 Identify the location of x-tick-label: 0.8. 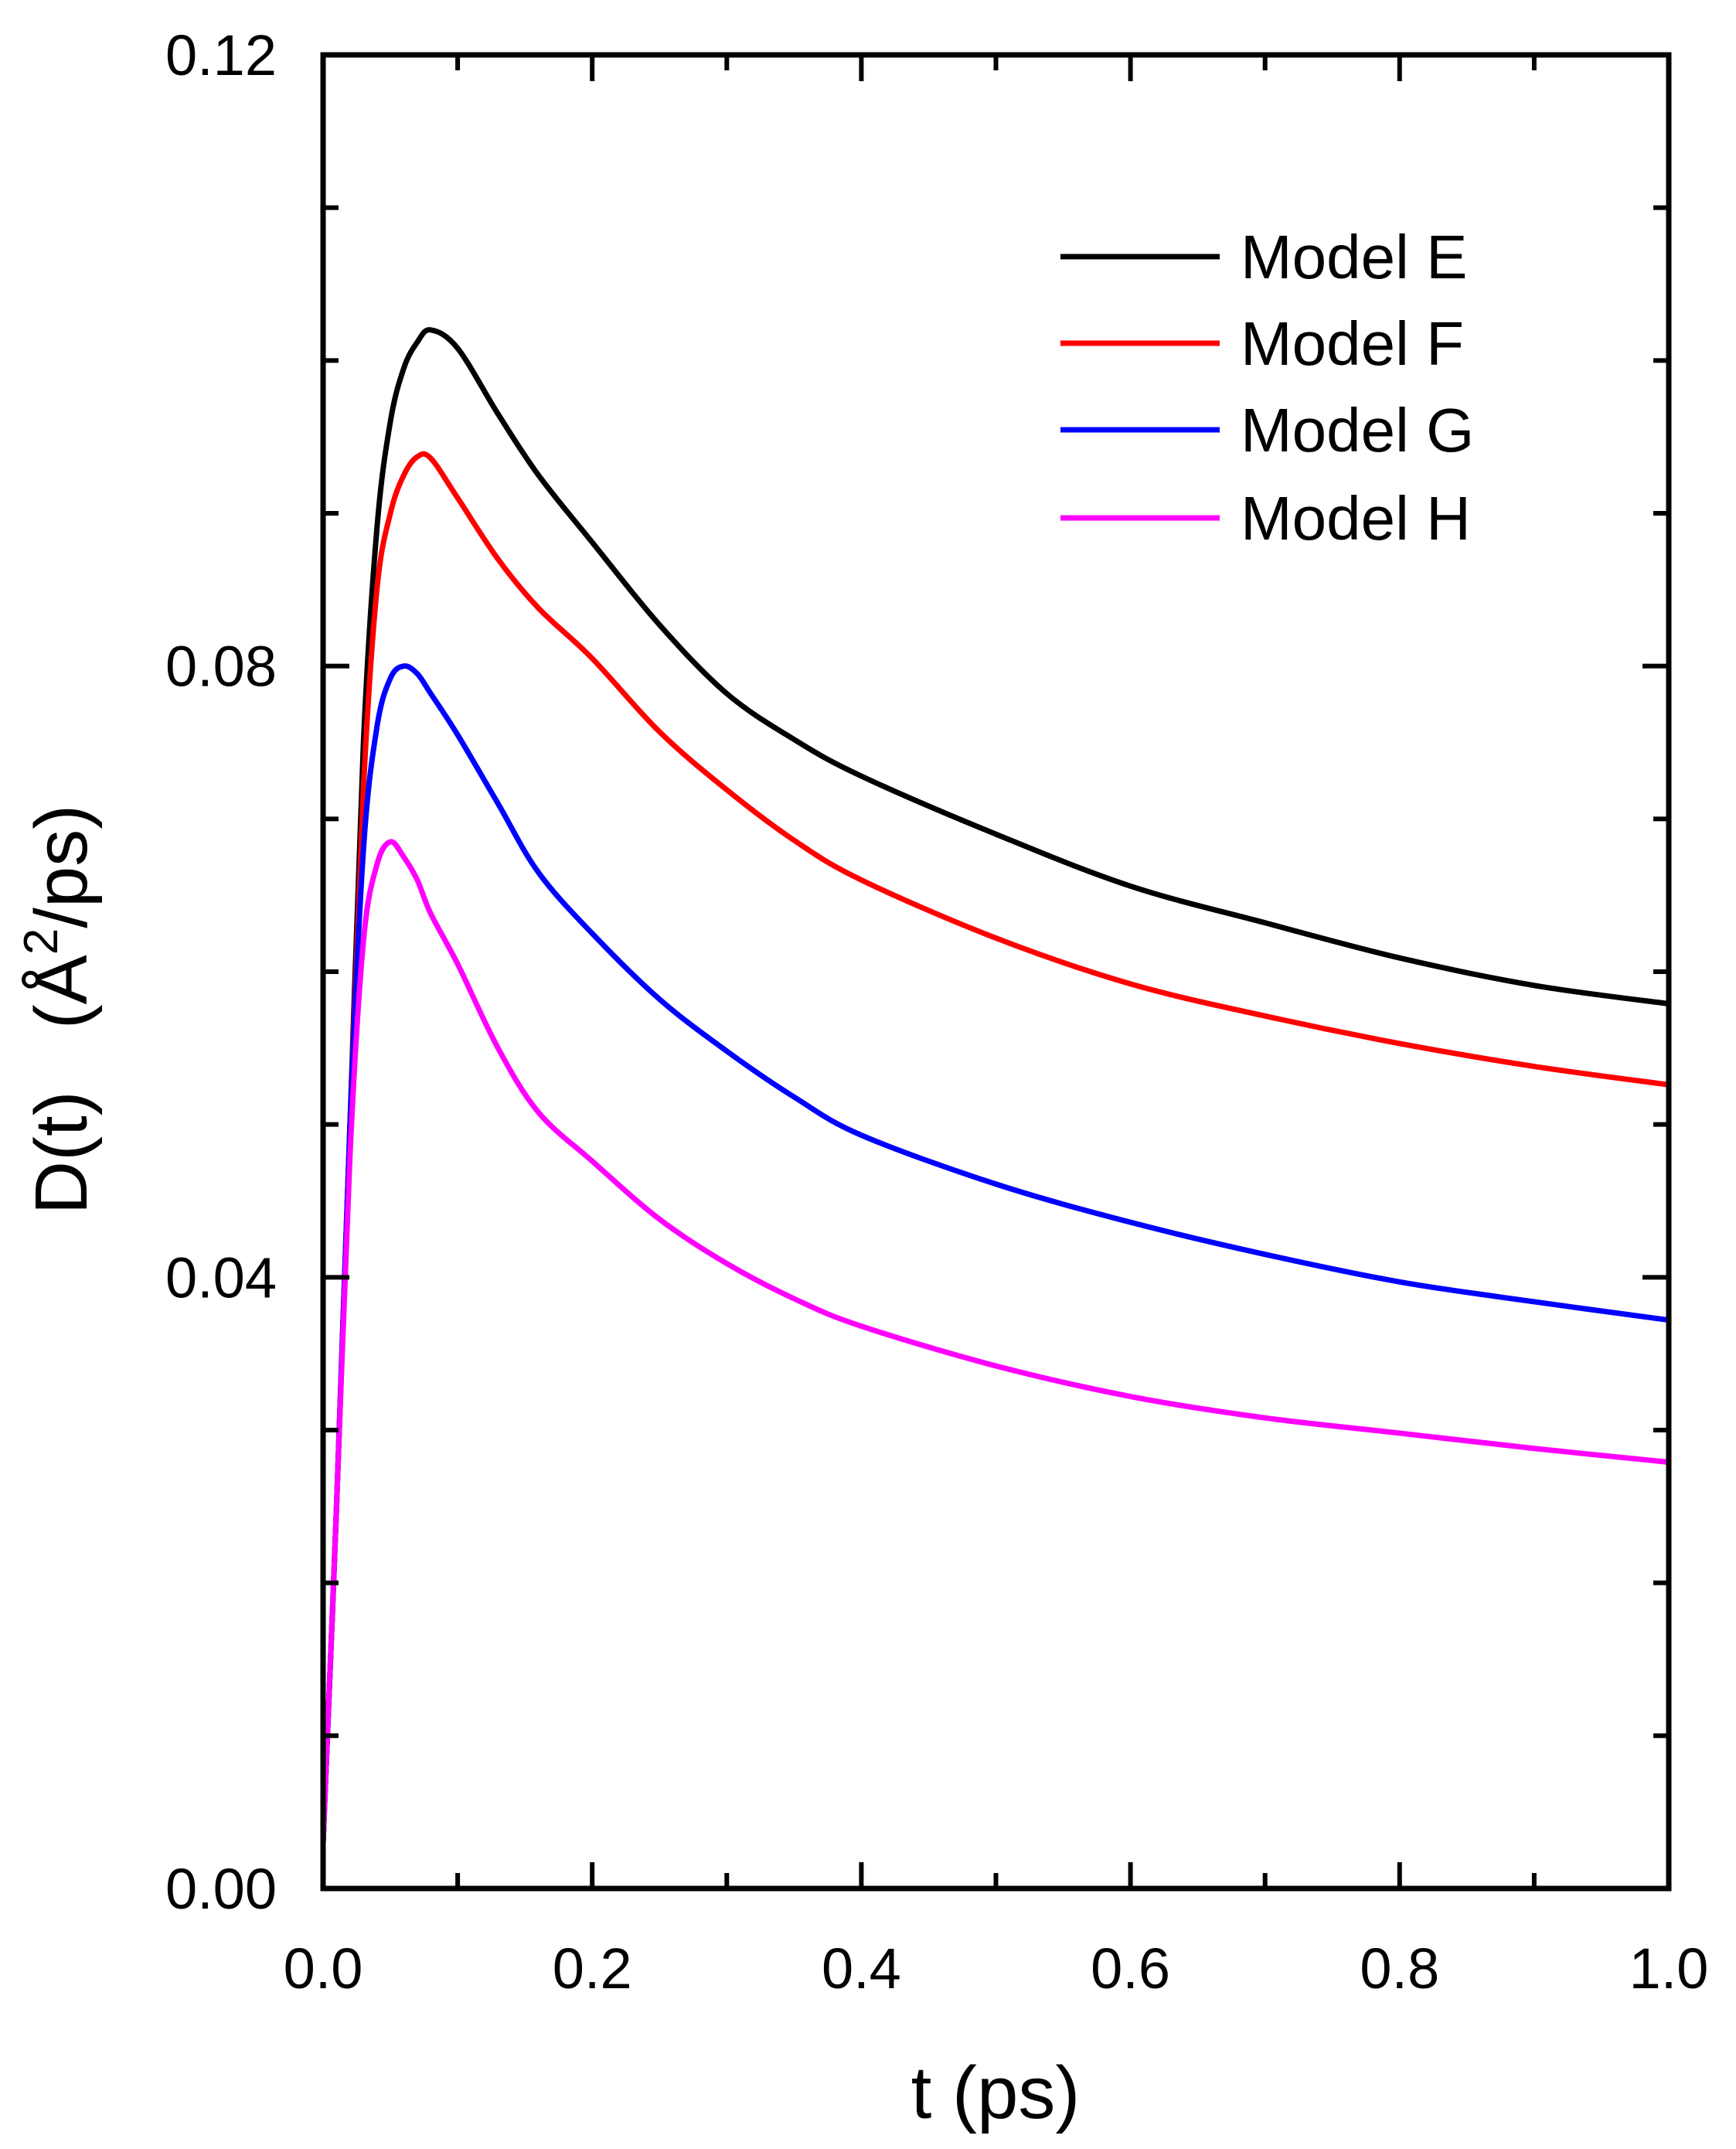
(1400, 1968).